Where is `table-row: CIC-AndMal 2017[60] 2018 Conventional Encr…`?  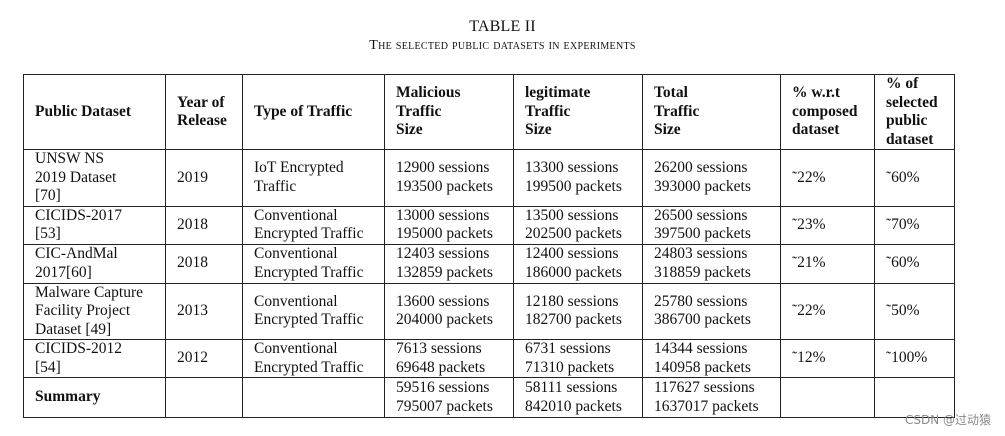 table-row: CIC-AndMal 2017[60] 2018 Conventional Encr… is located at coordinates (489, 263).